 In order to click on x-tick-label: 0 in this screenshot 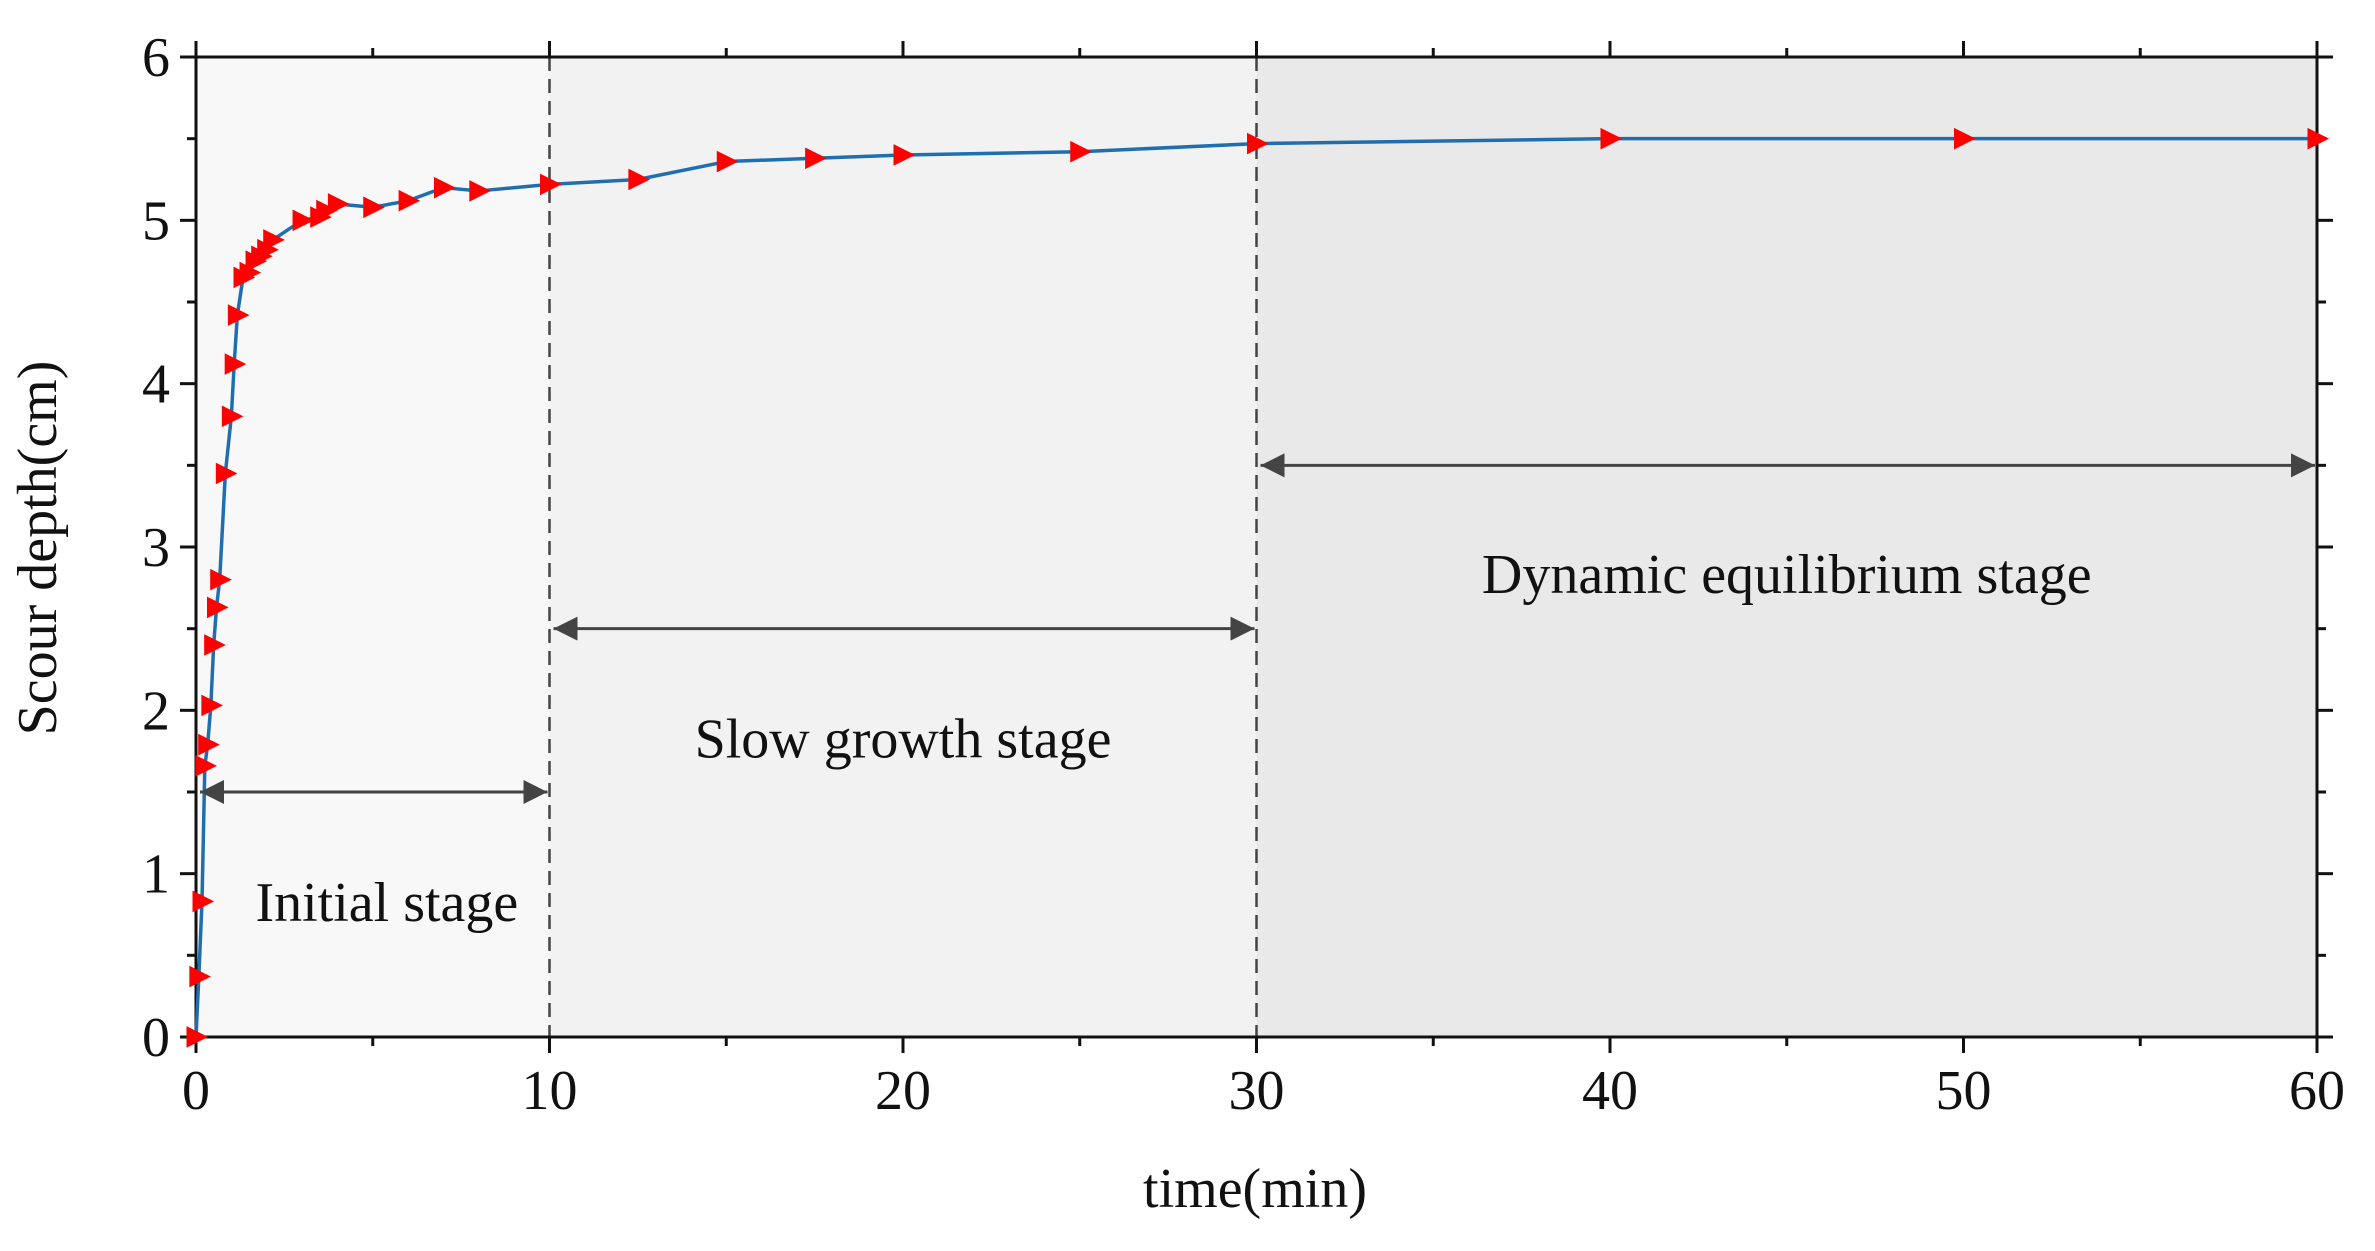, I will do `click(196, 1091)`.